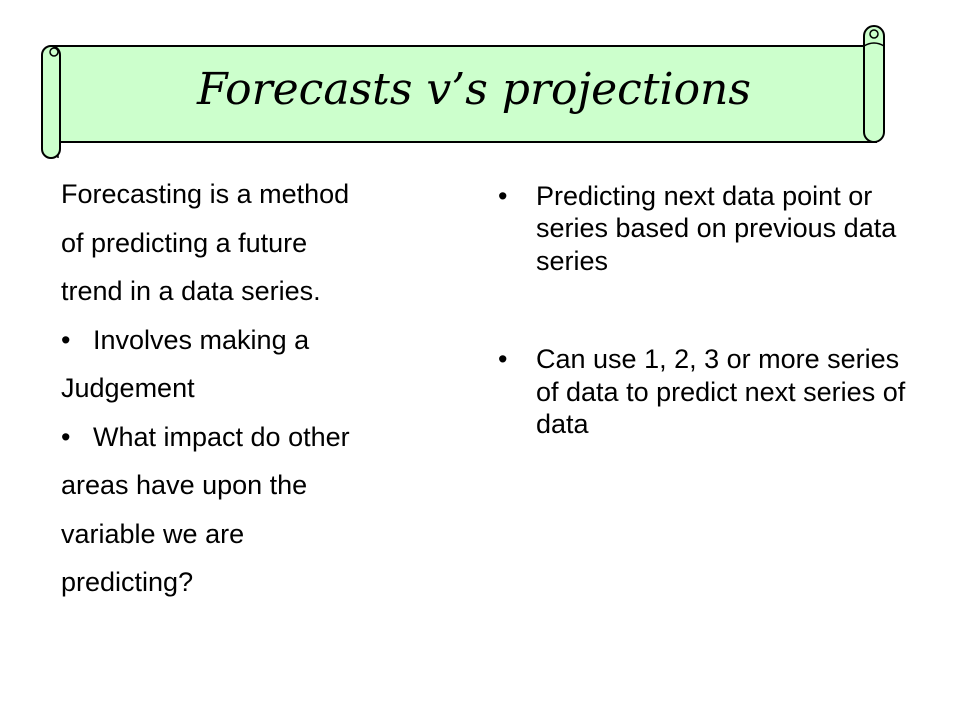 This screenshot has width=960, height=720. I want to click on slide-title: Forecasts v’s projections, so click(474, 89).